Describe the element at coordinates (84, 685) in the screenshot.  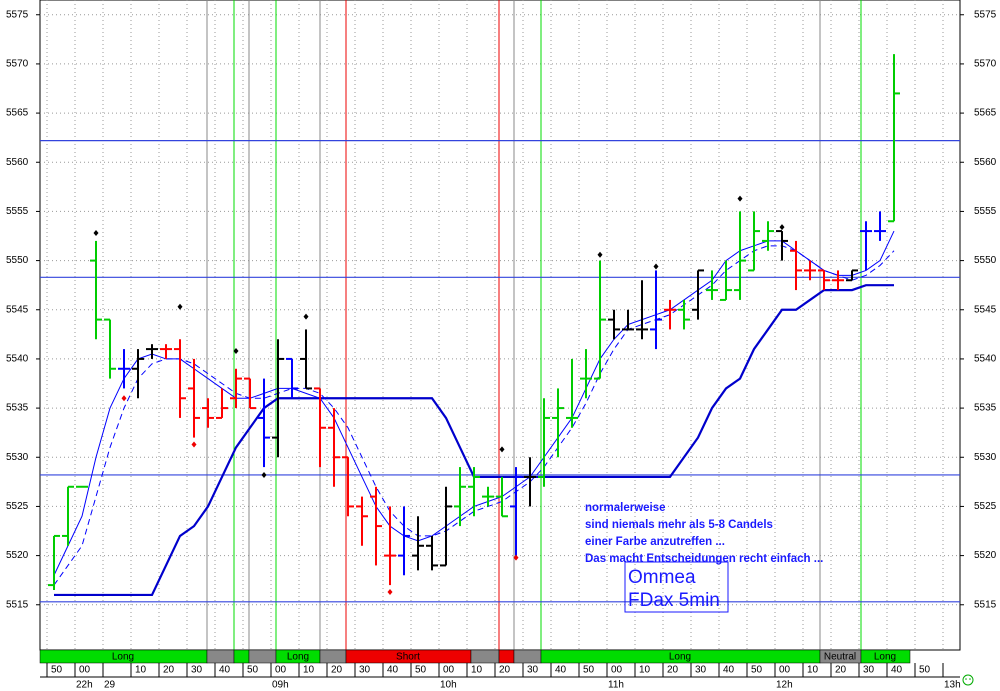
I see `hour-label: 22h` at that location.